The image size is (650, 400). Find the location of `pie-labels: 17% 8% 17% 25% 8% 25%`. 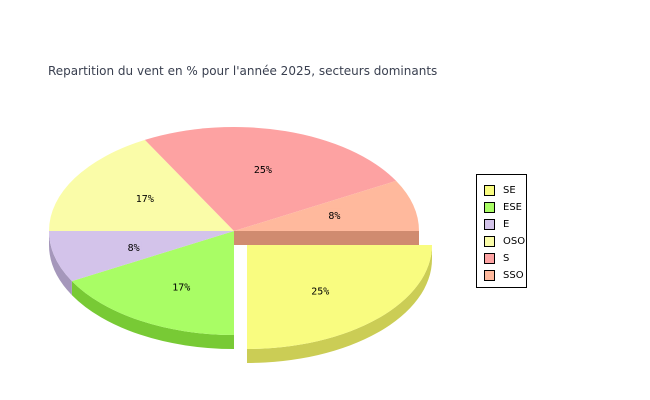

pie-labels: 17% 8% 17% 25% 8% 25% is located at coordinates (234, 230).